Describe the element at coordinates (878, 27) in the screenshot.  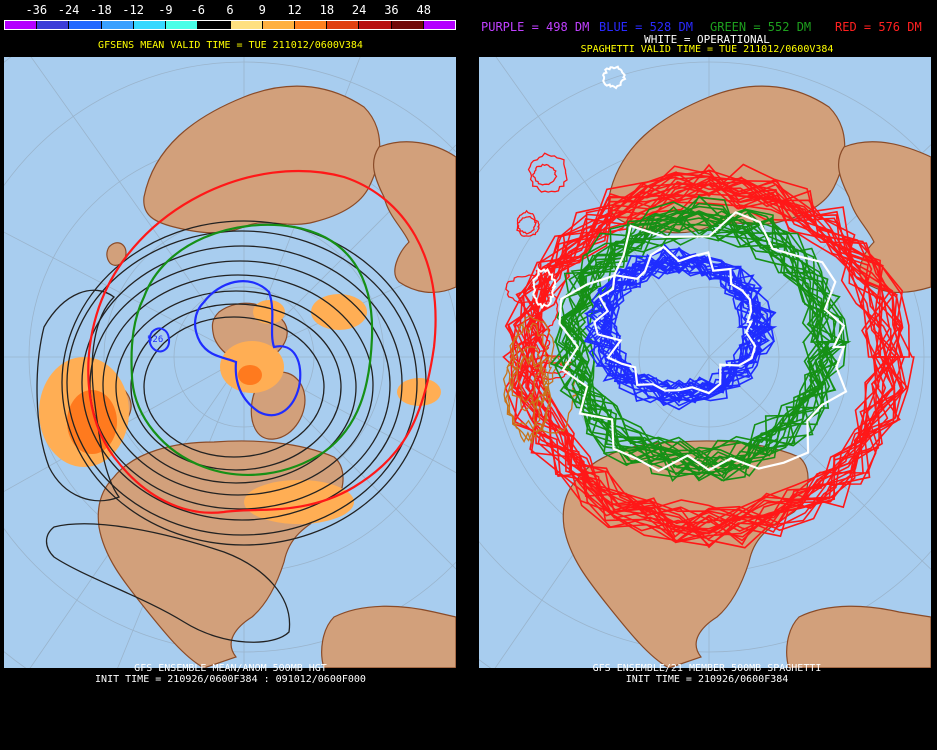
I see `red-legend: RED = 576 DM` at that location.